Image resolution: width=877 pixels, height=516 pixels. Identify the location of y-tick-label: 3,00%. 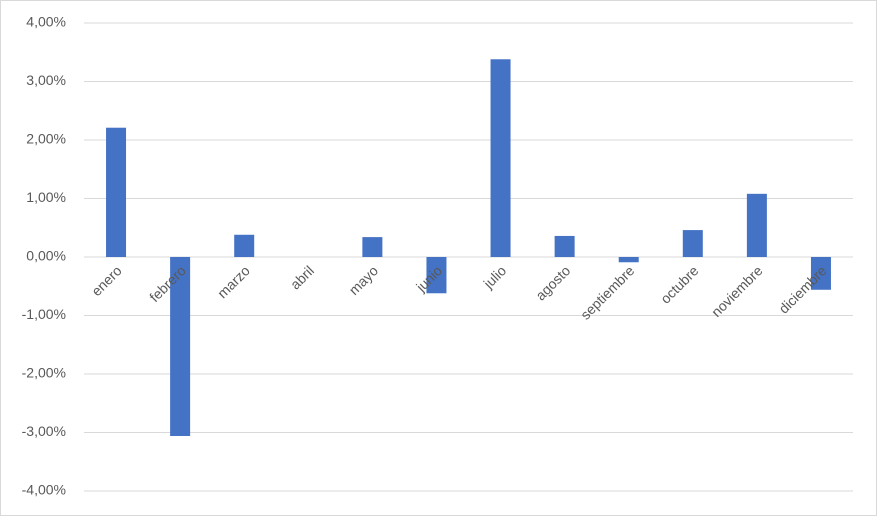
(46, 80).